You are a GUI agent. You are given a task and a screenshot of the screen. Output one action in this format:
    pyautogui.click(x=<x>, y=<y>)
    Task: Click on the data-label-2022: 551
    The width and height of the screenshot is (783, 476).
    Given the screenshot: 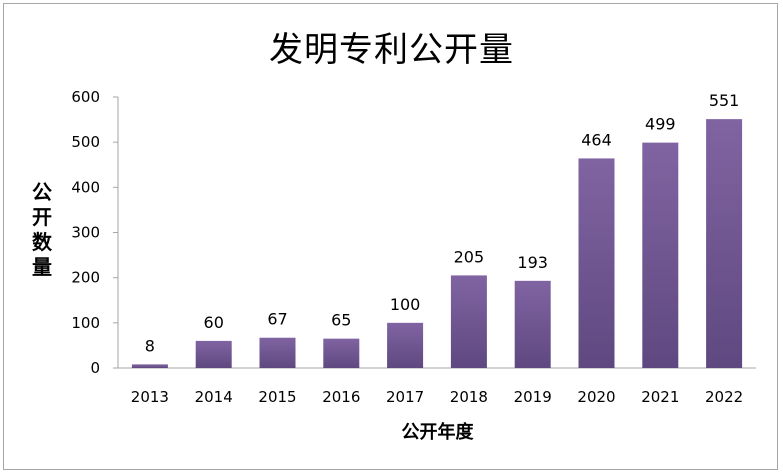 What is the action you would take?
    pyautogui.click(x=724, y=100)
    